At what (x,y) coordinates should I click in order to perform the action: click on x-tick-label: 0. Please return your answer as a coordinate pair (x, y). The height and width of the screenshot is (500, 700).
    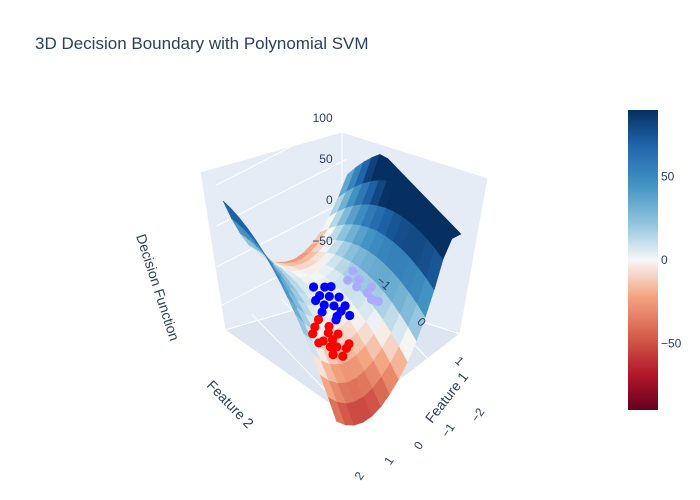
    Looking at the image, I should click on (419, 446).